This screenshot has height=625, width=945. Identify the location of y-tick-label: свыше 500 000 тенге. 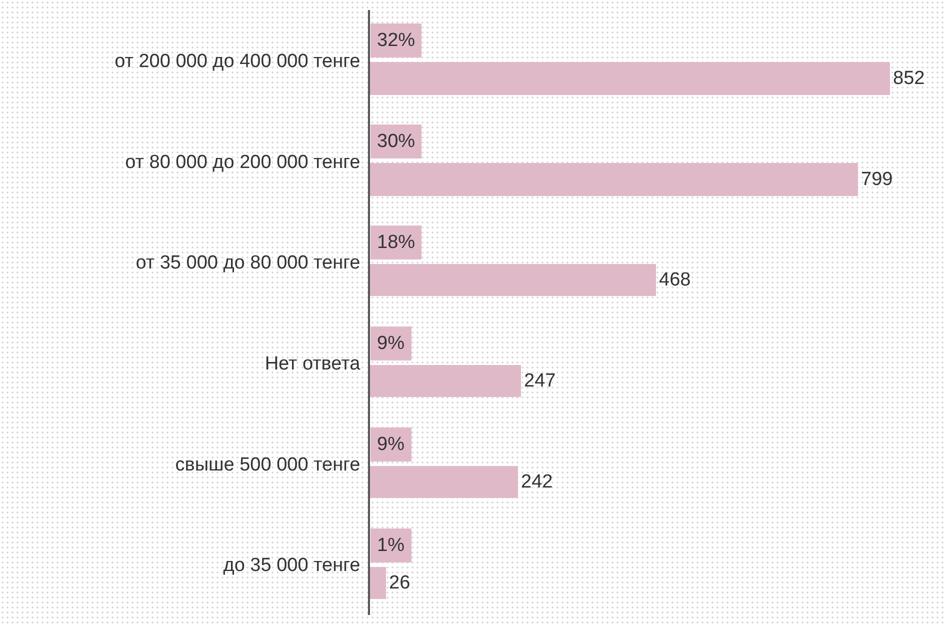
(267, 465).